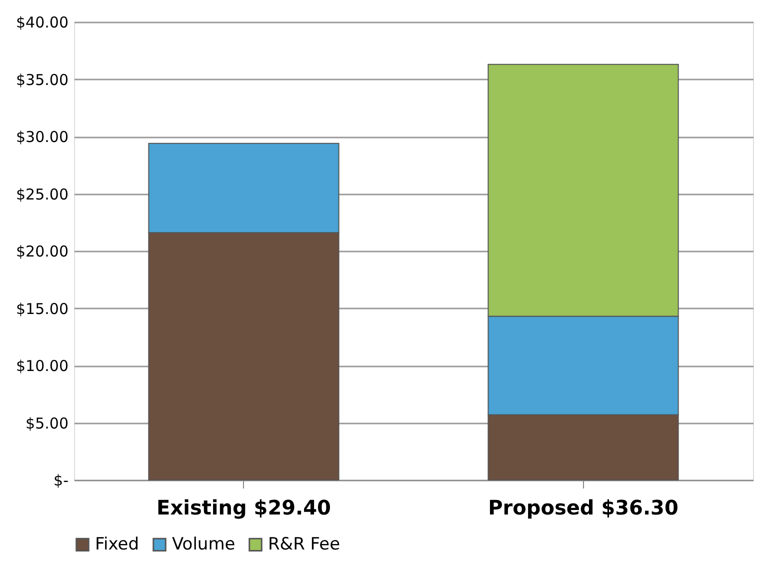 The height and width of the screenshot is (569, 773). Describe the element at coordinates (42, 251) in the screenshot. I see `y-tick-label: $20.00` at that location.